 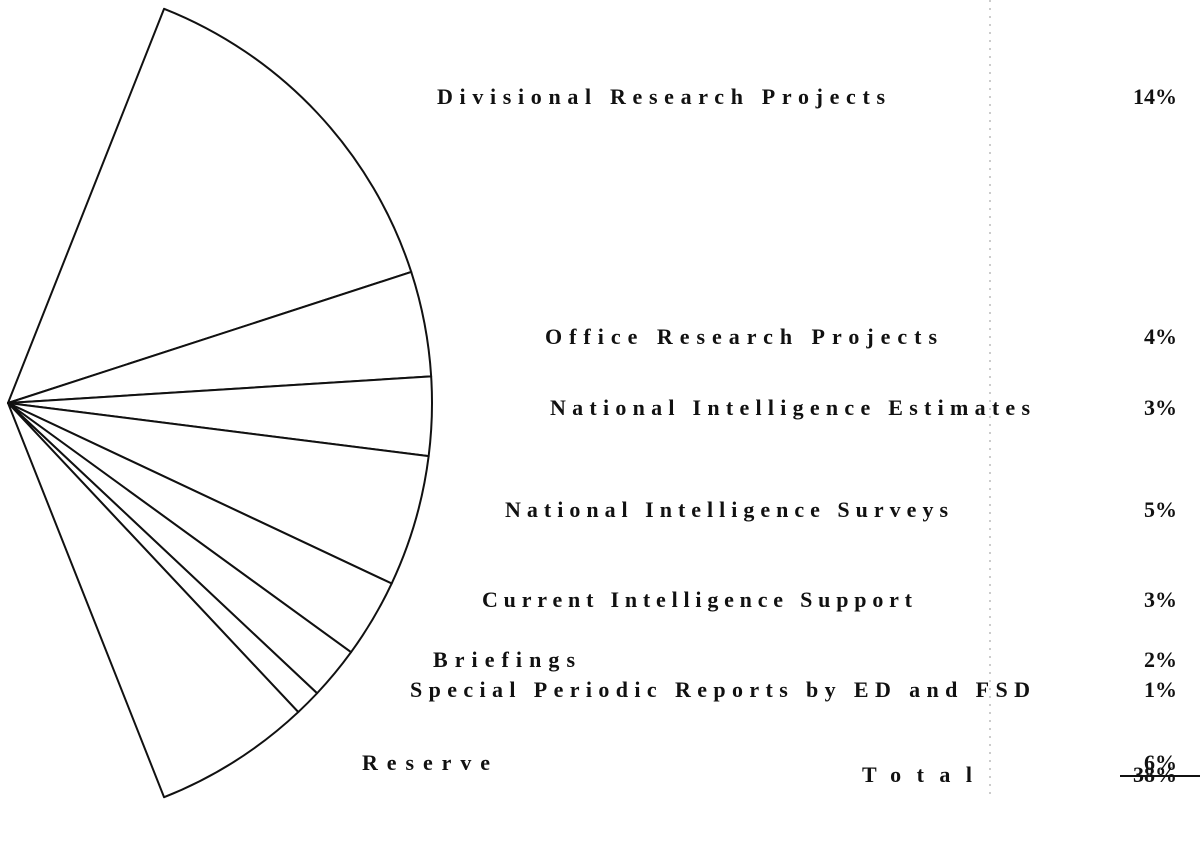 What do you see at coordinates (720, 689) in the screenshot?
I see `category-label: Special Periodic Reports by ED and FSD` at bounding box center [720, 689].